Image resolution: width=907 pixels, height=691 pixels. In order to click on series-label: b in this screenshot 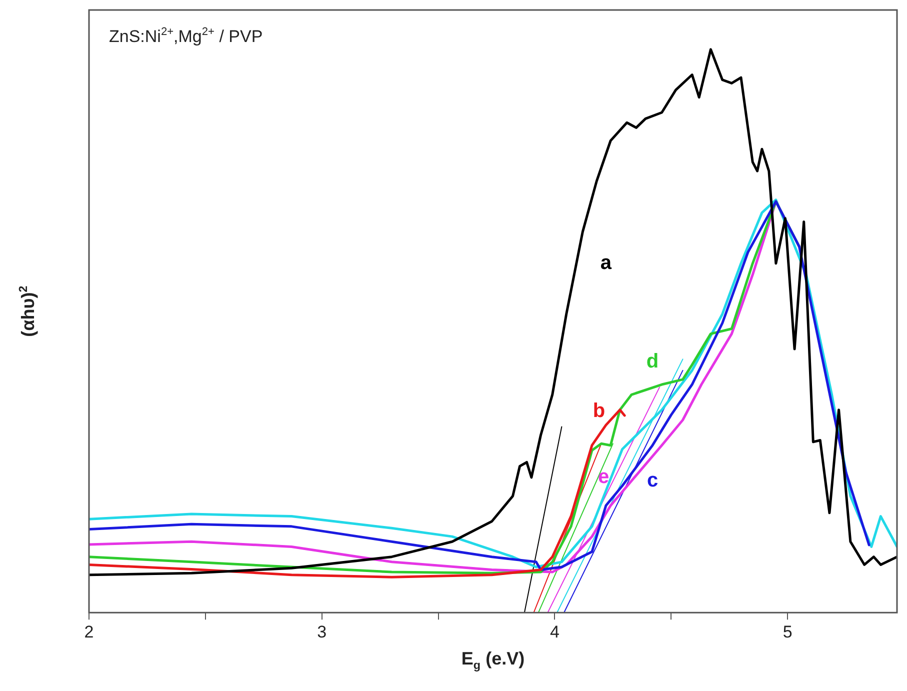, I will do `click(599, 411)`.